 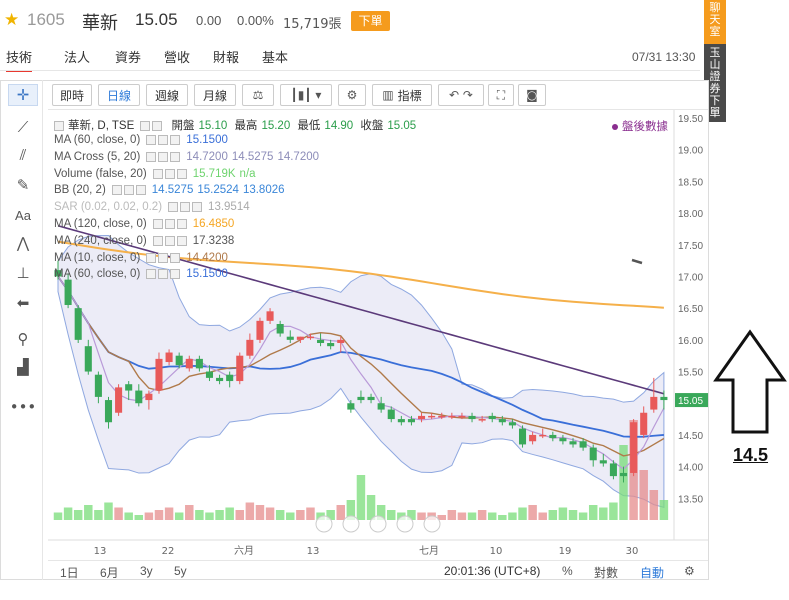 I want to click on undo-redo-icon: ↶ ↷, so click(x=461, y=95).